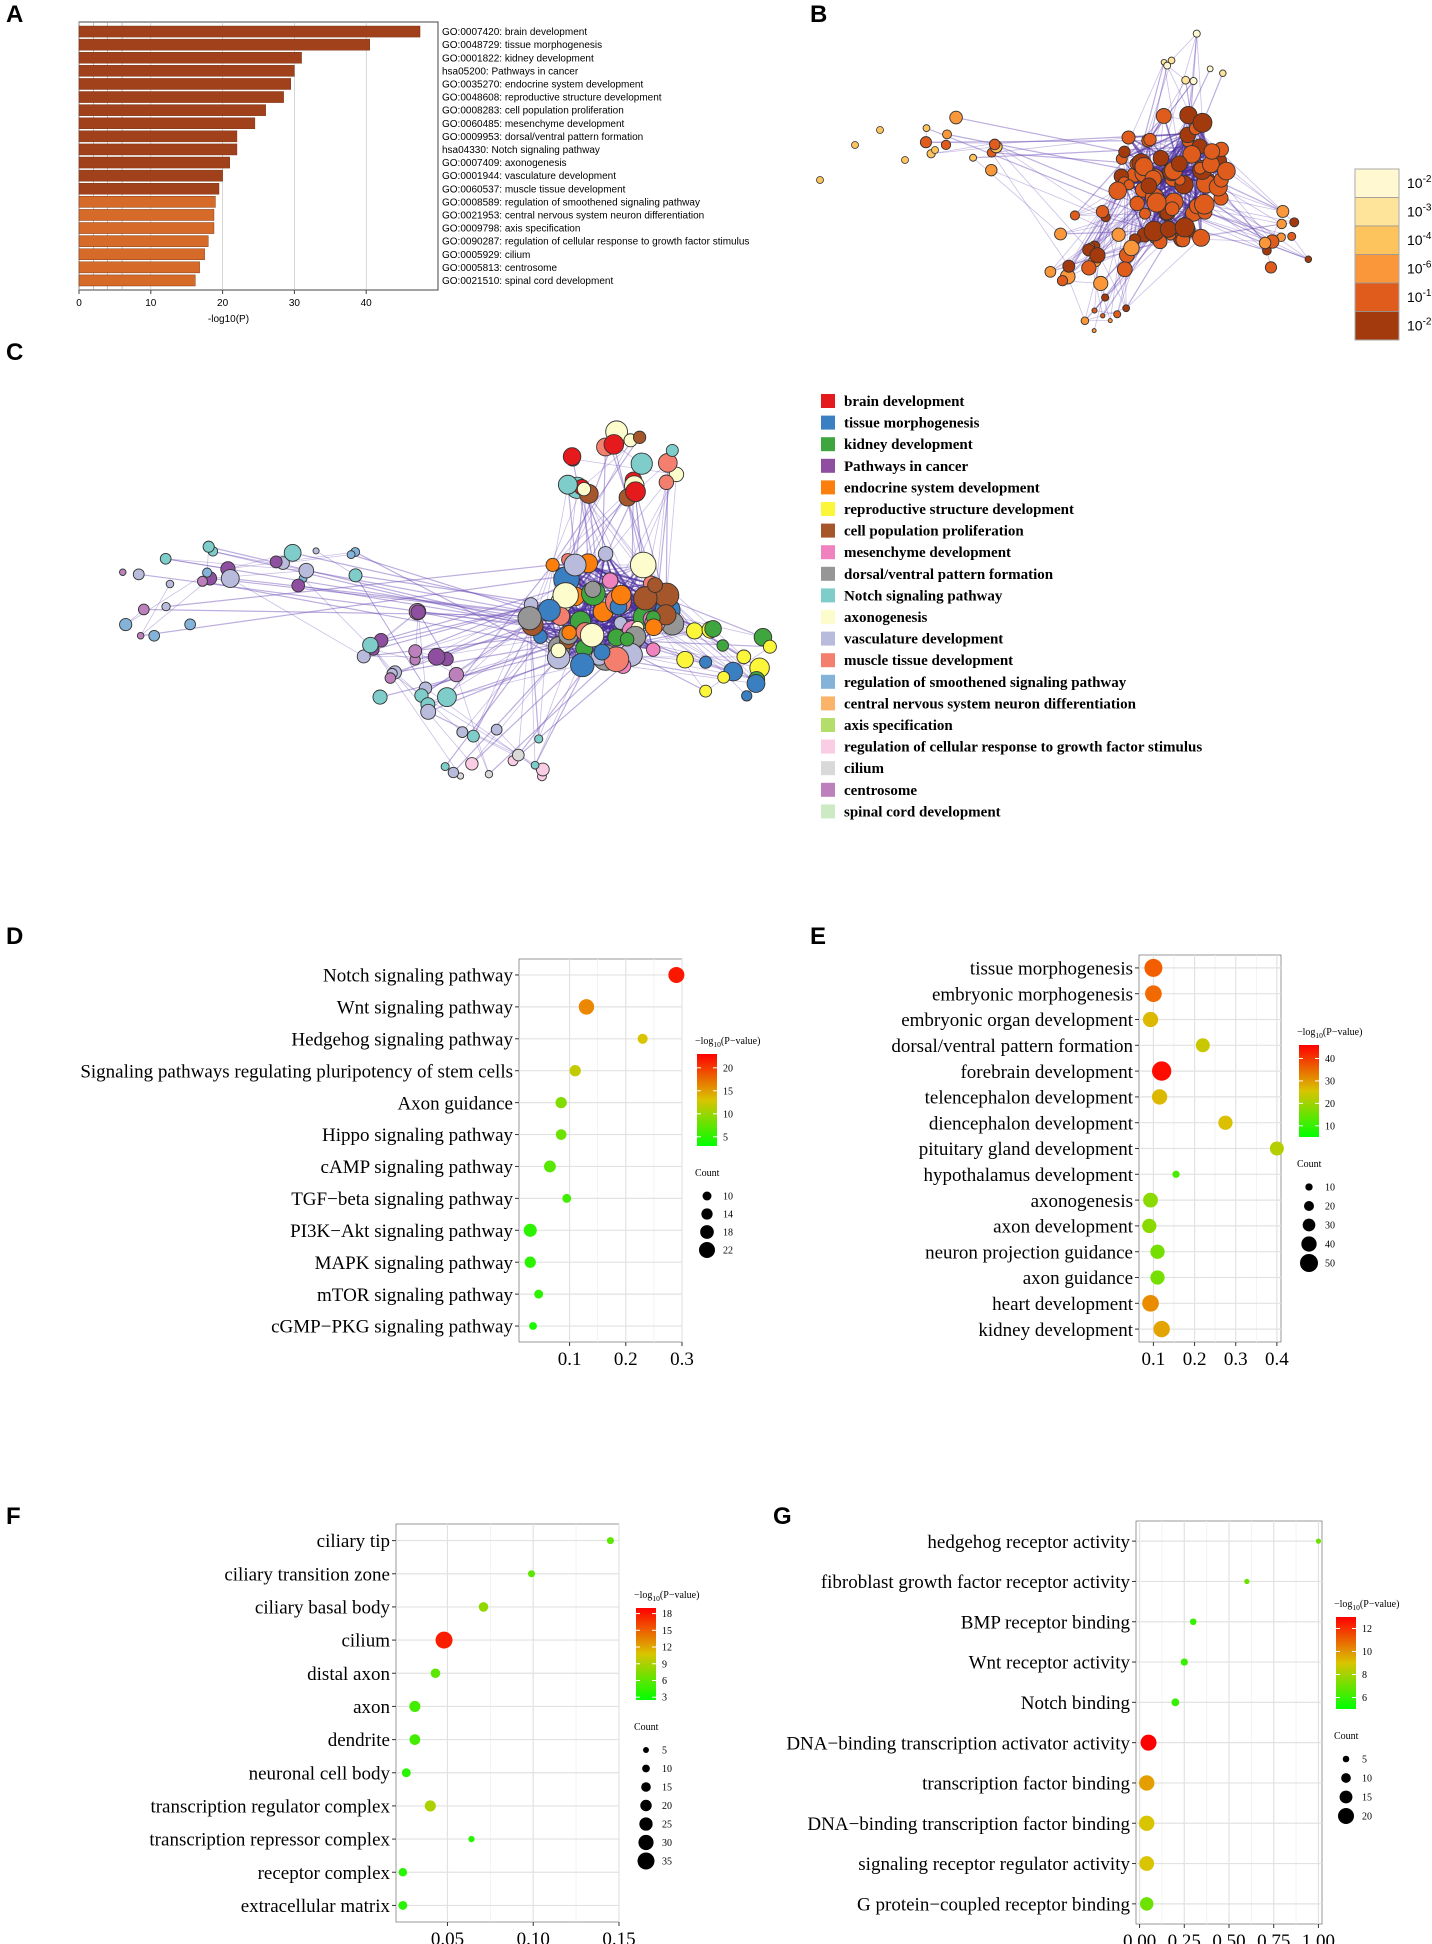 This screenshot has width=1432, height=1944. Describe the element at coordinates (1367, 1779) in the screenshot. I see `size-legend-label: 10` at that location.